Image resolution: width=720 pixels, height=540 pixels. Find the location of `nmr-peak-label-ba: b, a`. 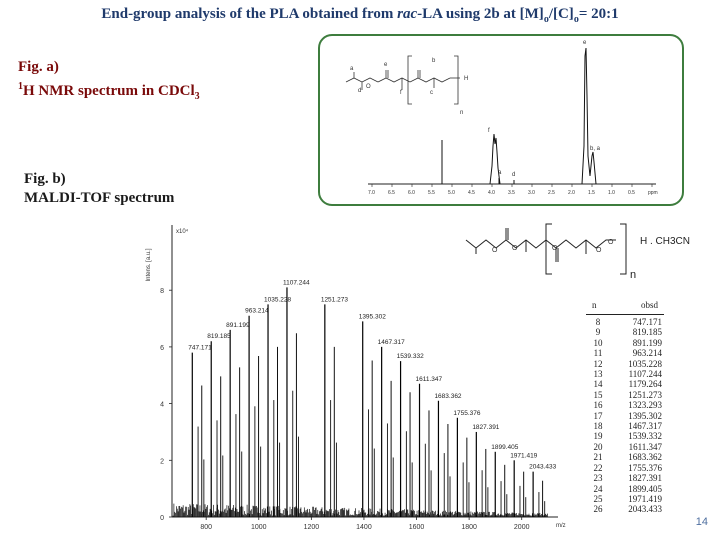

nmr-peak-label-ba: b, a is located at coordinates (595, 149).